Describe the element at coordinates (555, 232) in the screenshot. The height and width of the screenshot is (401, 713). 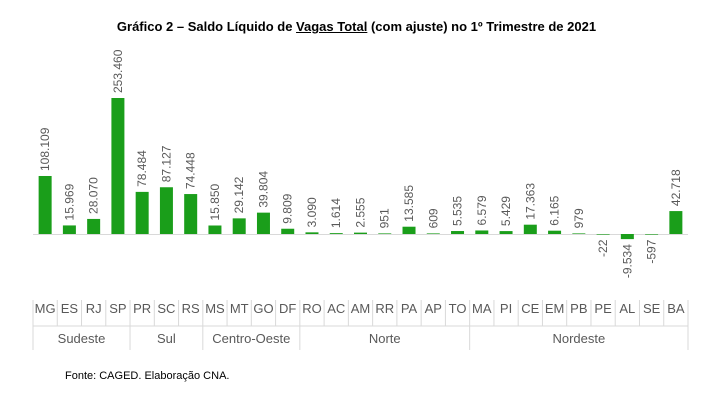
I see `bar-em` at that location.